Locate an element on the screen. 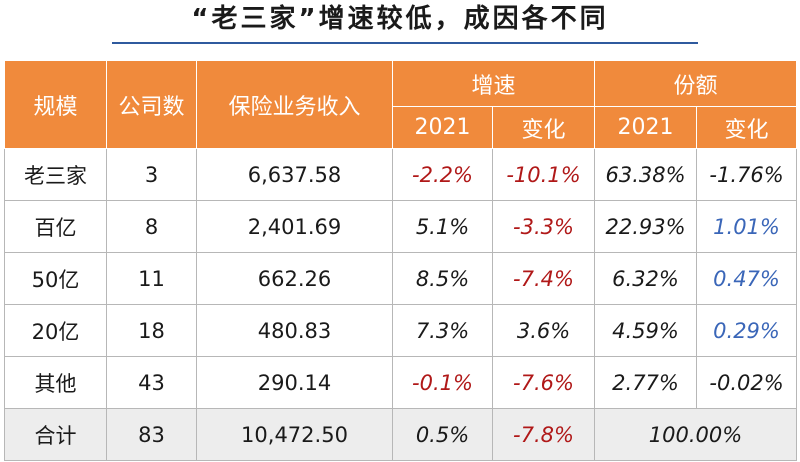 This screenshot has width=800, height=462. total-count: 83 is located at coordinates (151, 434).